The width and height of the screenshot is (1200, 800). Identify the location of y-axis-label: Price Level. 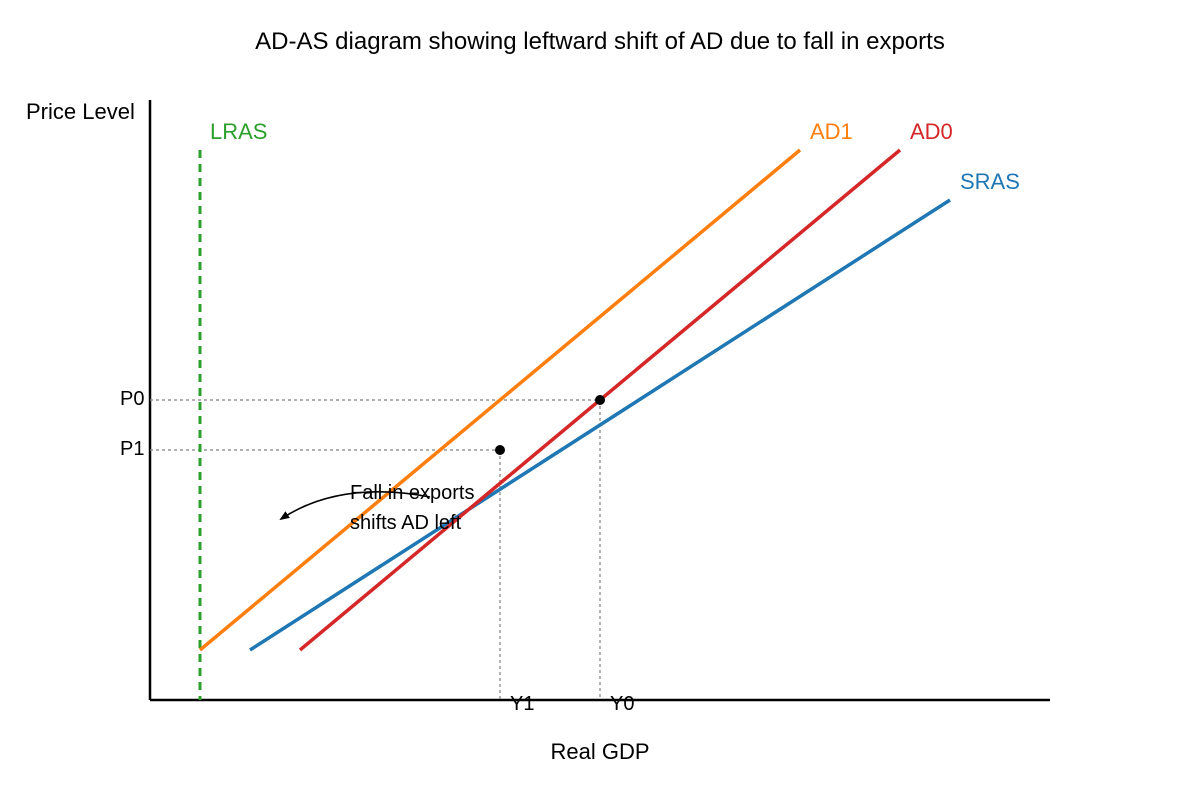
(80, 111).